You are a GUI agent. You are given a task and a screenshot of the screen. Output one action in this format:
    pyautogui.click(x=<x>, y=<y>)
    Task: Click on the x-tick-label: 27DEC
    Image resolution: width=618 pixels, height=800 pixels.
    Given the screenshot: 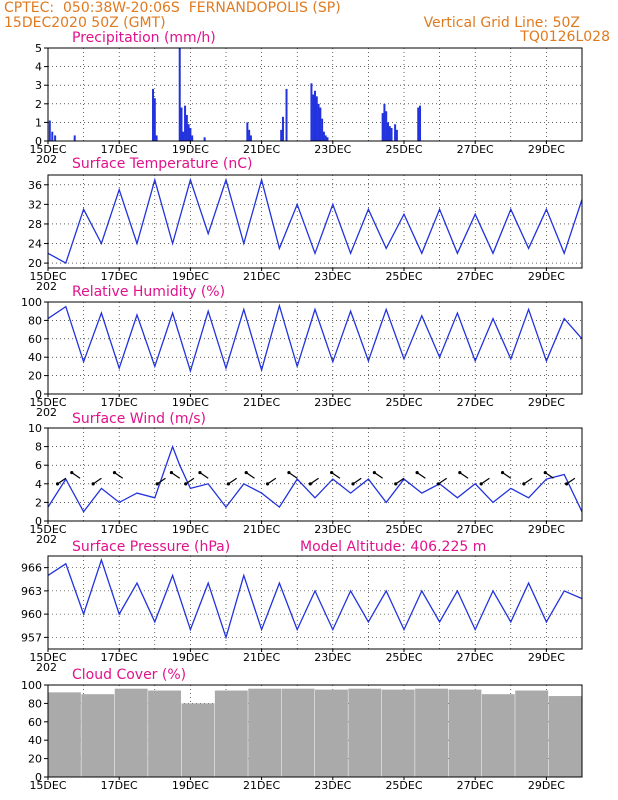 What is the action you would take?
    pyautogui.click(x=475, y=529)
    